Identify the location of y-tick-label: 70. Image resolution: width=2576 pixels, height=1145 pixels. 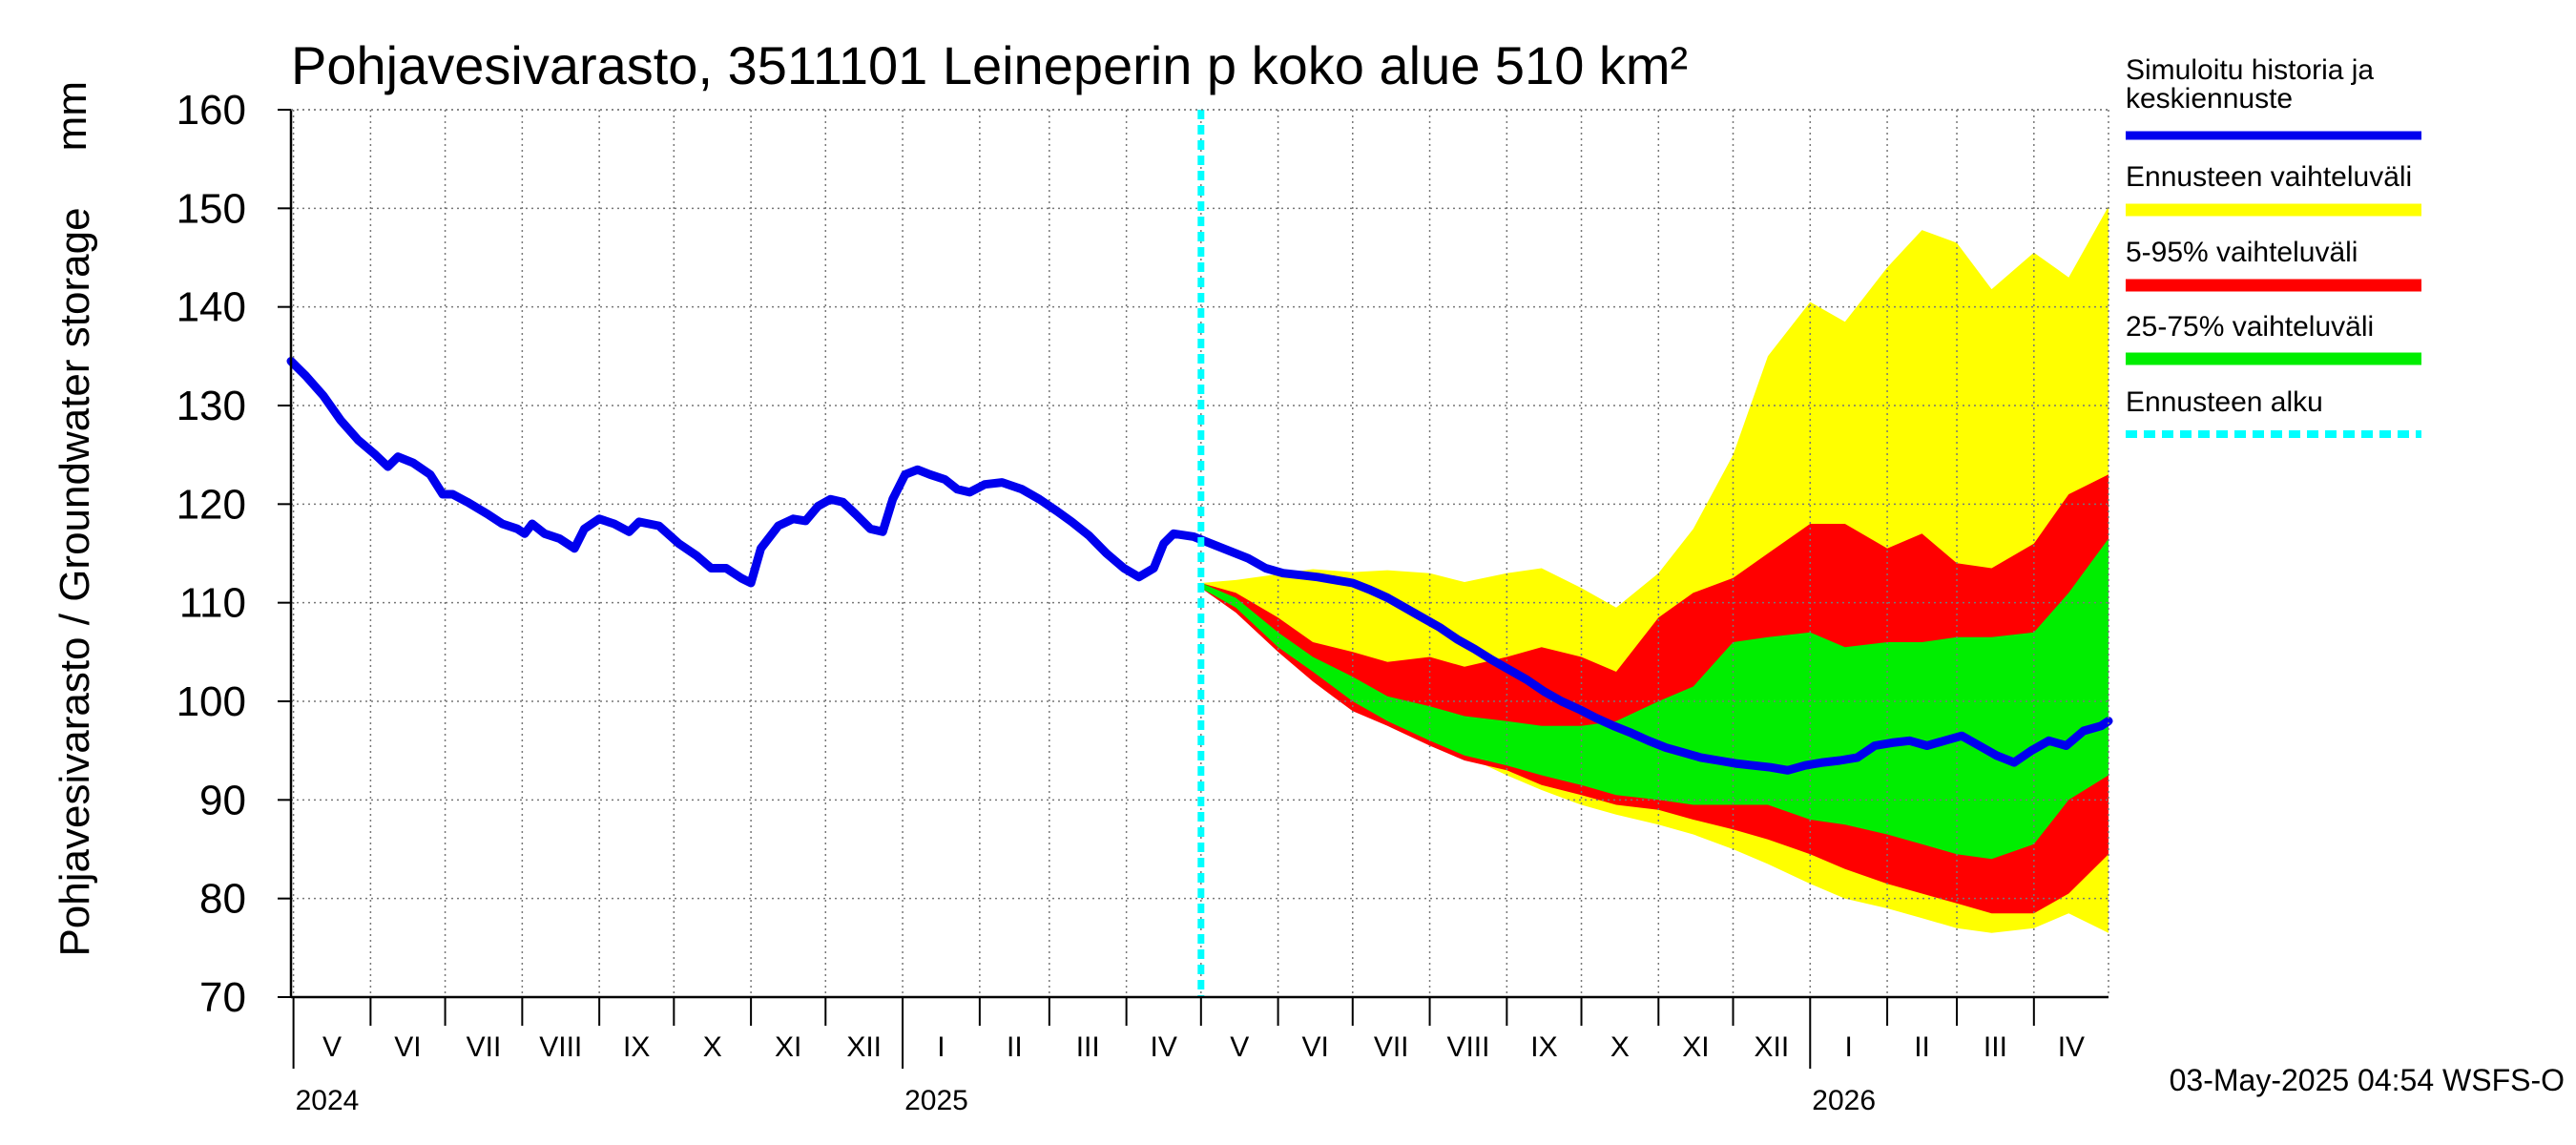
(222, 997).